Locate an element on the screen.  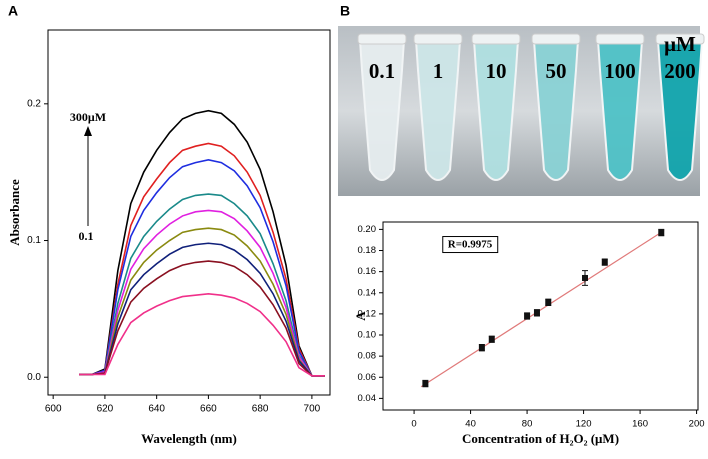
annotation-box is located at coordinates (470, 245).